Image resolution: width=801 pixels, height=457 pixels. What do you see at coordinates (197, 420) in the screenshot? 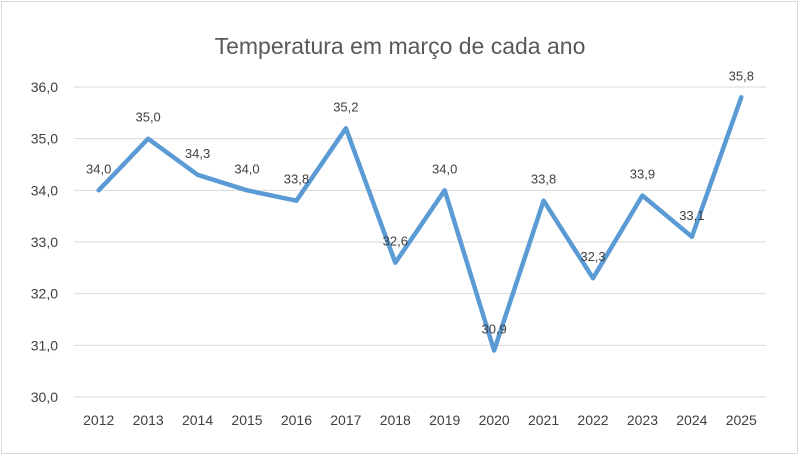
I see `x-tick-label: 2014` at bounding box center [197, 420].